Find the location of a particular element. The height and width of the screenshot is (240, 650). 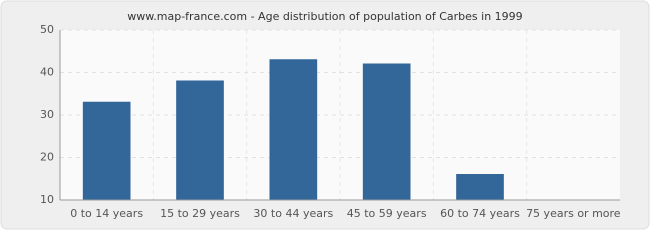

x-tick-label: 60 to 74 years is located at coordinates (480, 213).